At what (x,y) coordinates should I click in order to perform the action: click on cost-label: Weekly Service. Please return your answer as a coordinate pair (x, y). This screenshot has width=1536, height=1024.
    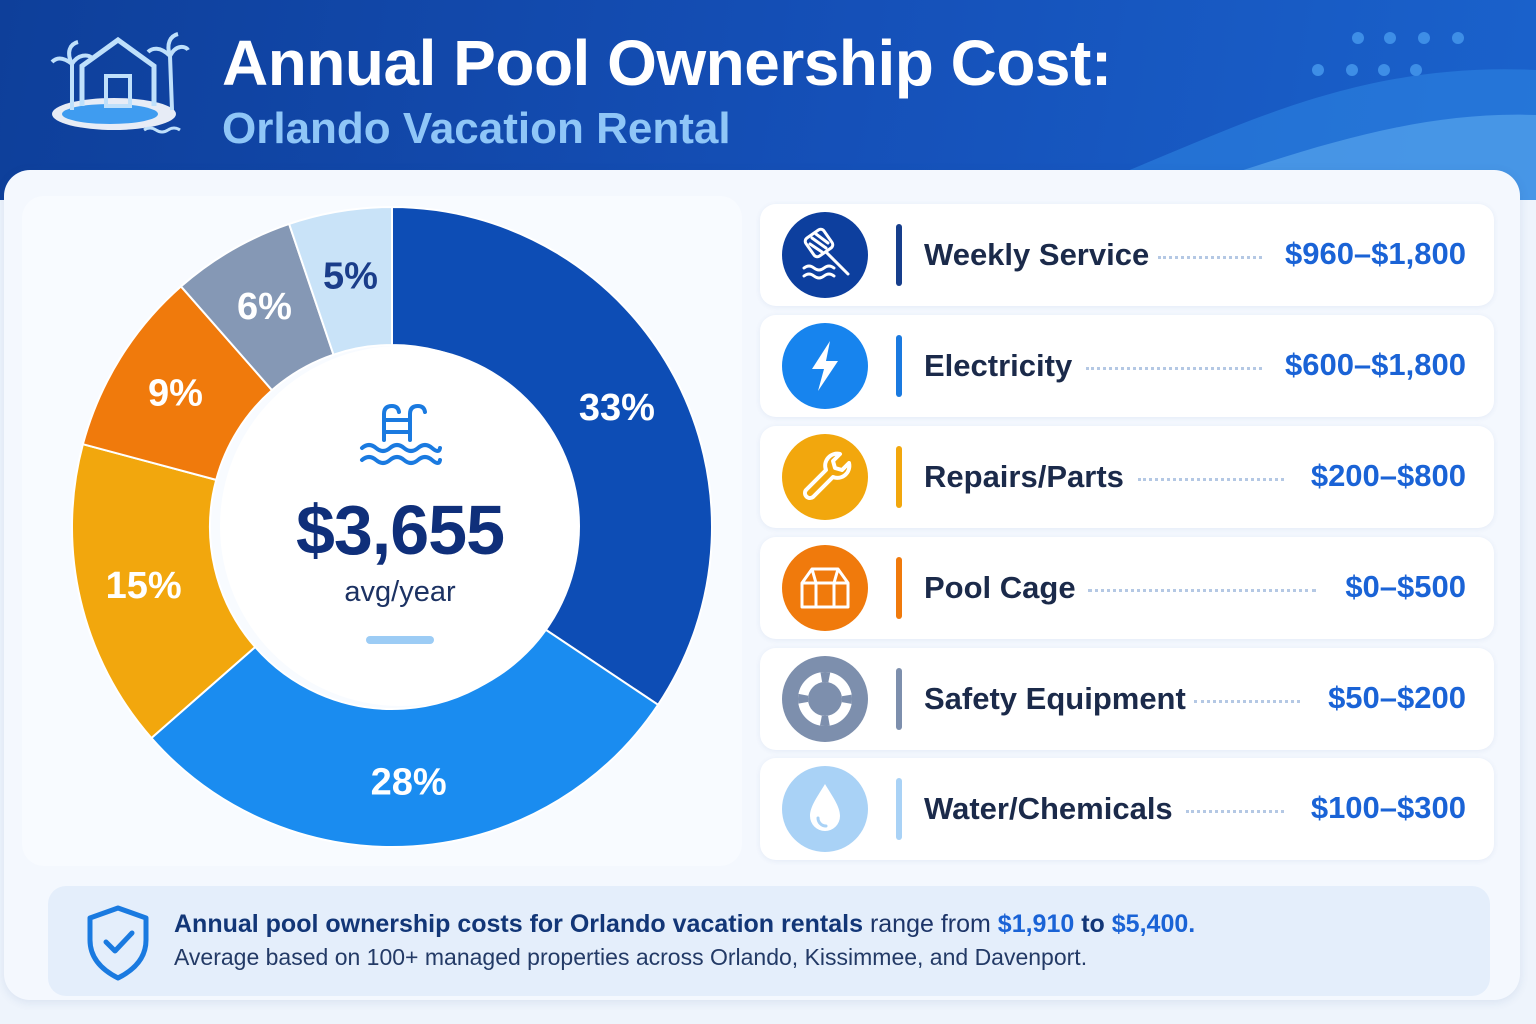
    Looking at the image, I should click on (1037, 254).